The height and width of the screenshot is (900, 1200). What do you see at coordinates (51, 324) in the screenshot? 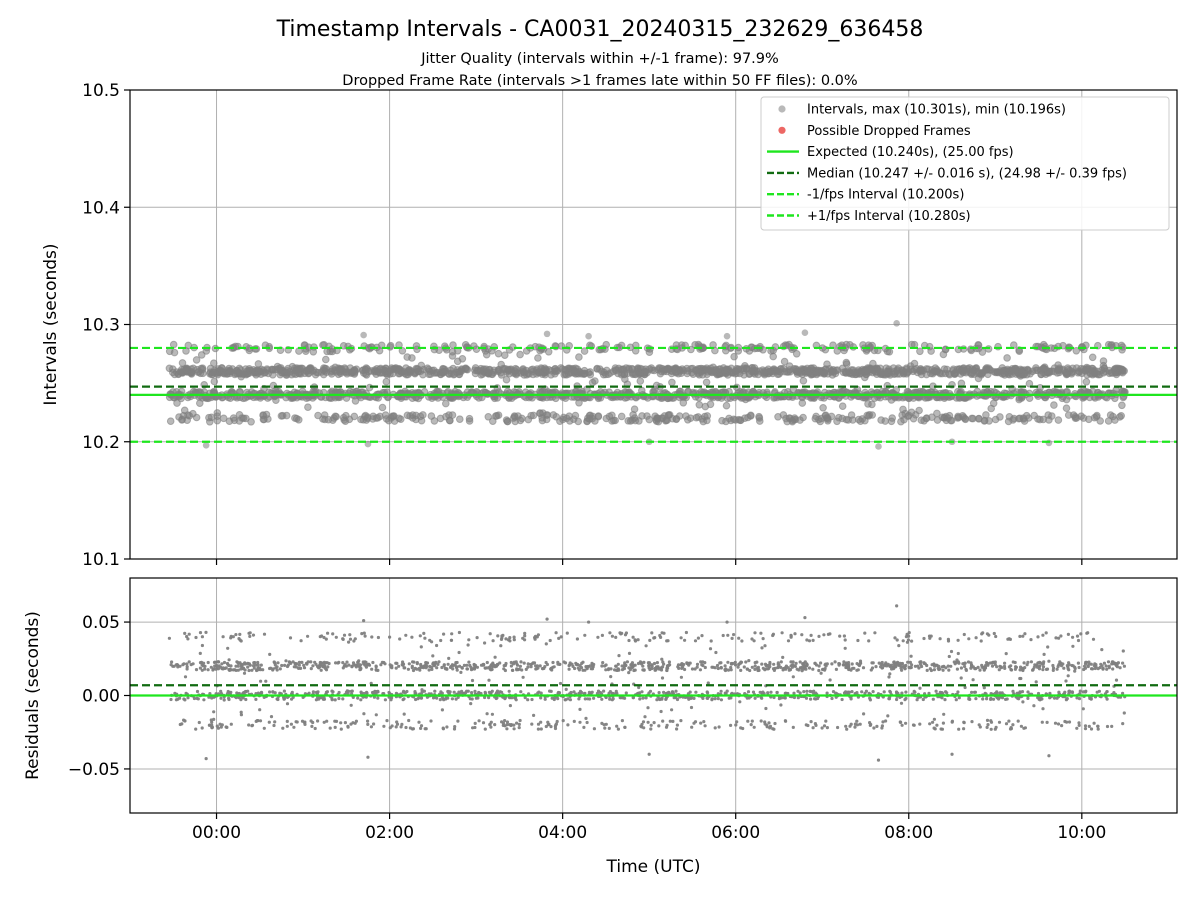
I see `y-axis-label: Intervals (seconds)` at bounding box center [51, 324].